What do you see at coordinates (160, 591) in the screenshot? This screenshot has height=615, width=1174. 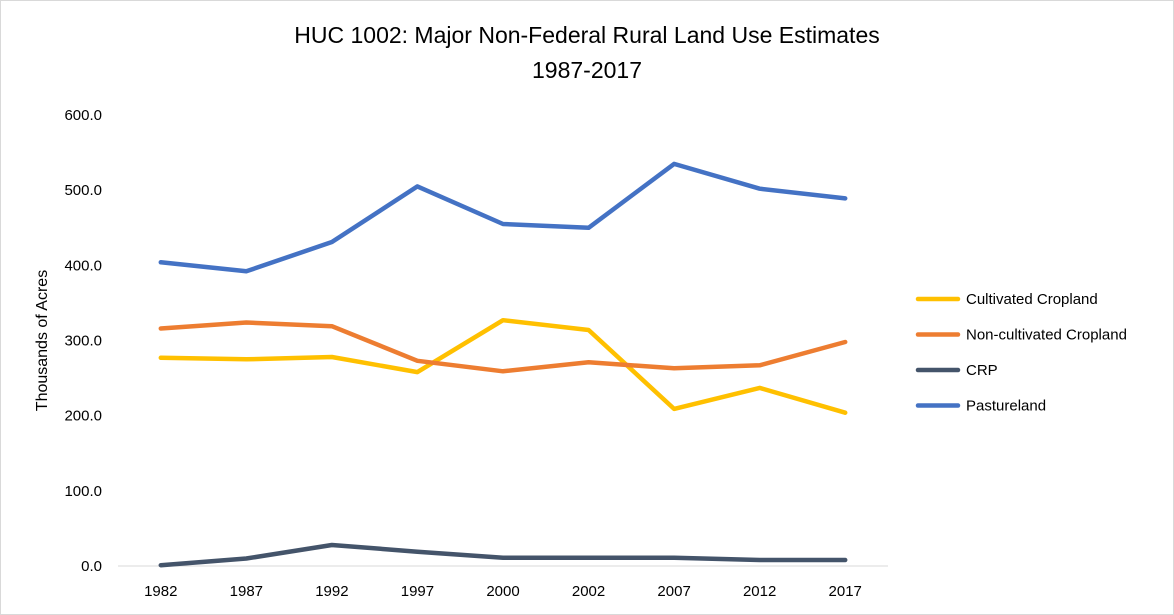 I see `x-tick-label: 1982` at bounding box center [160, 591].